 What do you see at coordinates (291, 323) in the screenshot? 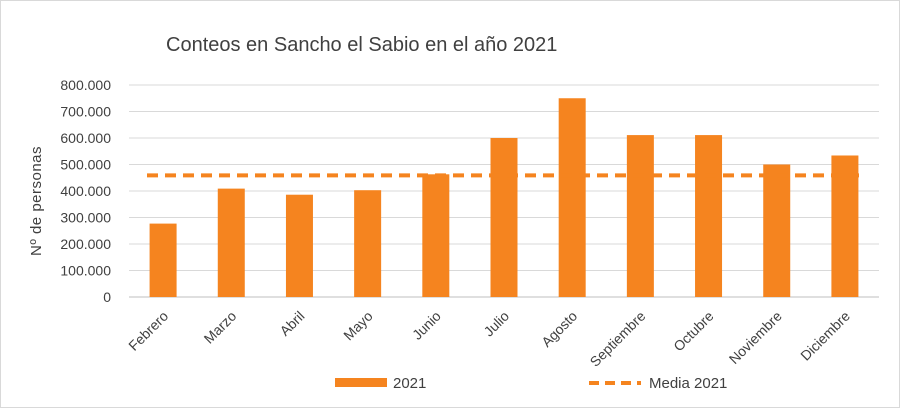
I see `x-tick-label: Abril` at bounding box center [291, 323].